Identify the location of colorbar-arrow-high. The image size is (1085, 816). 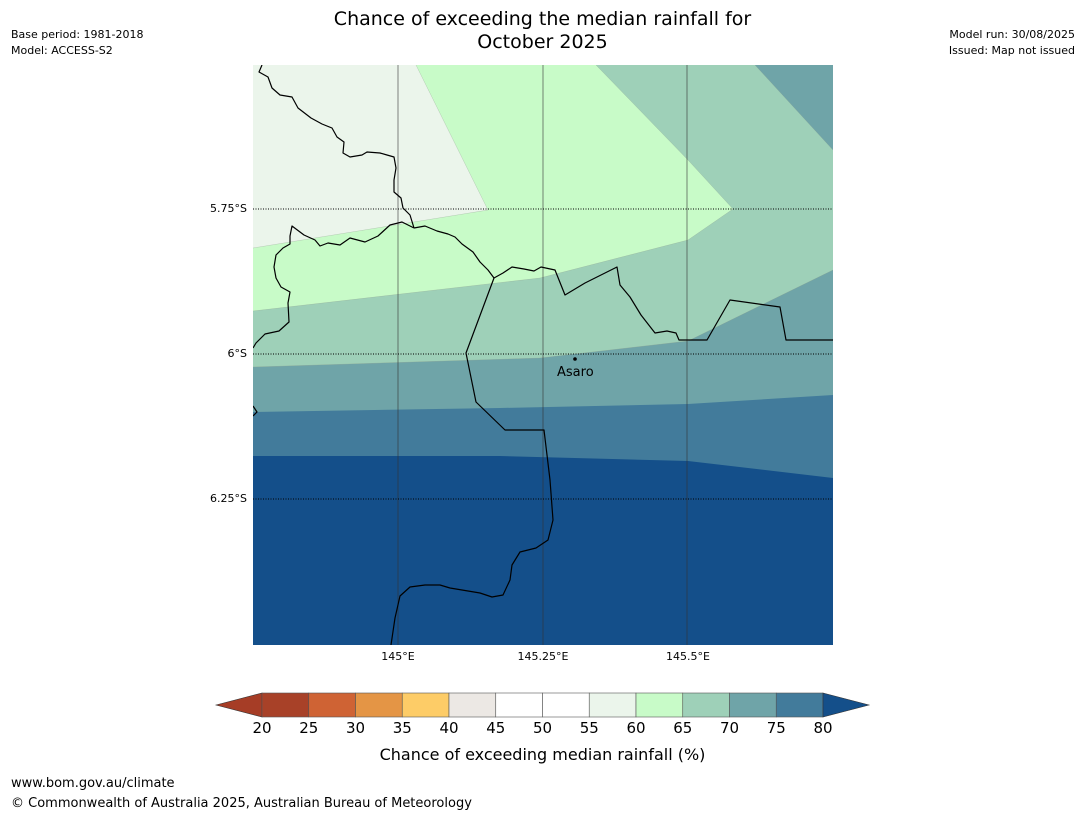
(846, 705).